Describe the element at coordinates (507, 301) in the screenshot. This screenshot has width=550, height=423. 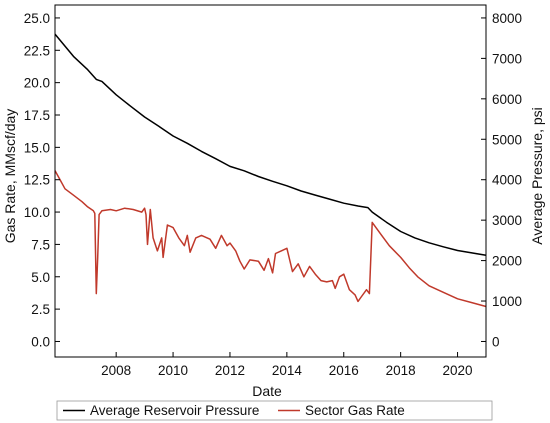
I see `y-right-tick-label: 1000` at that location.